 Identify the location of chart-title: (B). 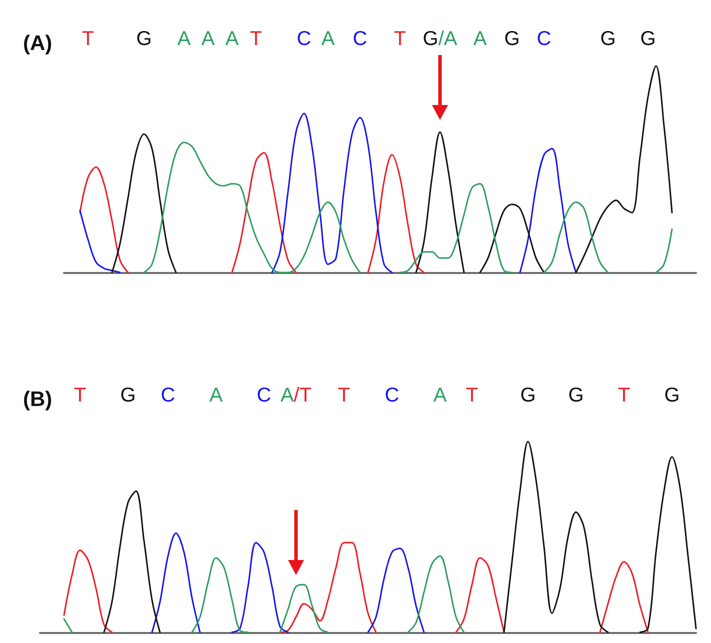
(37, 399).